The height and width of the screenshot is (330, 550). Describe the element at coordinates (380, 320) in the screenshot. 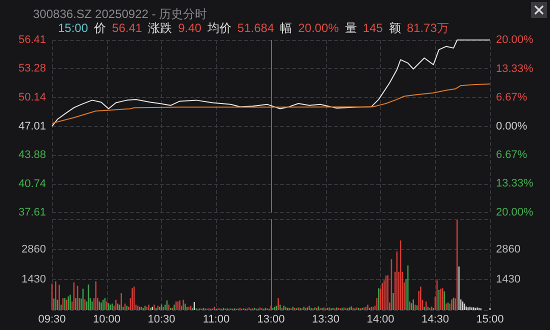

I see `x-tick-label: 14:00` at that location.